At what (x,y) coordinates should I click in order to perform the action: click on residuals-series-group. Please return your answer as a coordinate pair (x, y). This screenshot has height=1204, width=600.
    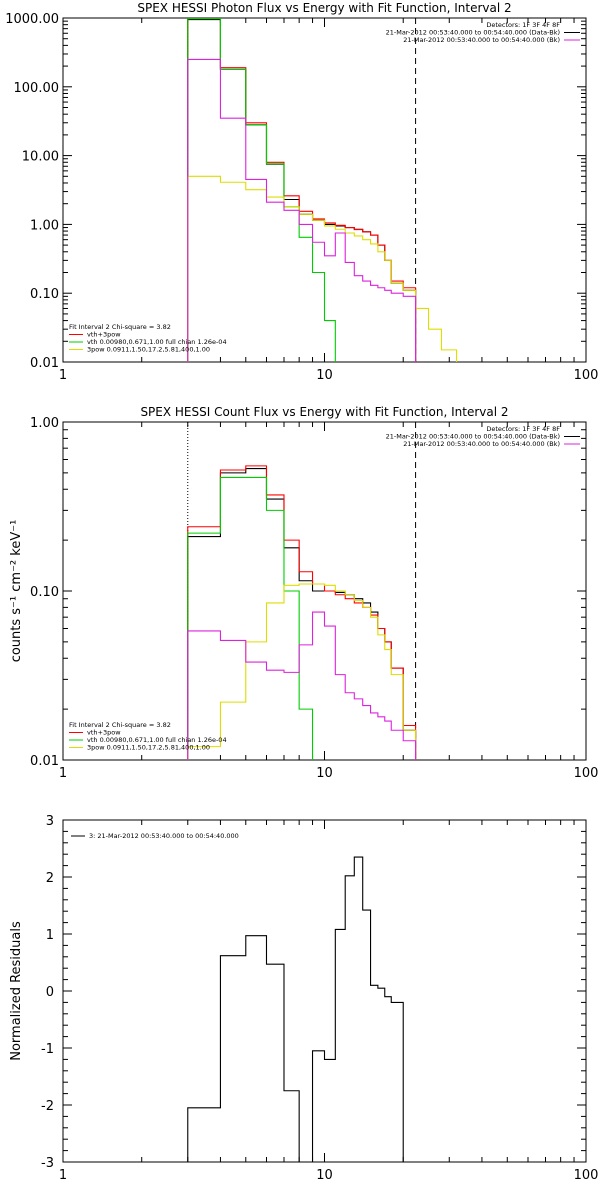
    Looking at the image, I should click on (295, 1009).